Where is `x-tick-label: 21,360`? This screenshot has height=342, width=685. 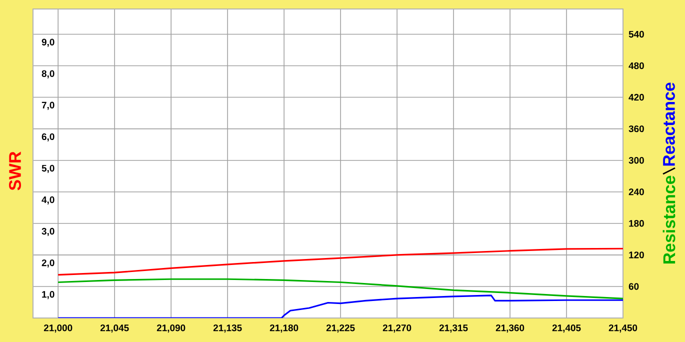 x-tick-label: 21,360 is located at coordinates (510, 328).